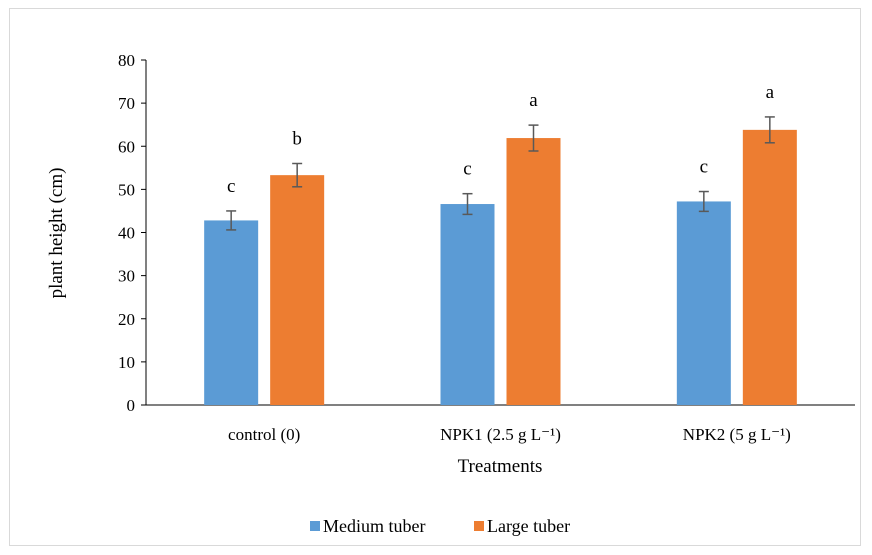 The width and height of the screenshot is (872, 555). I want to click on legend-label-medium-tuber: Medium tuber, so click(374, 526).